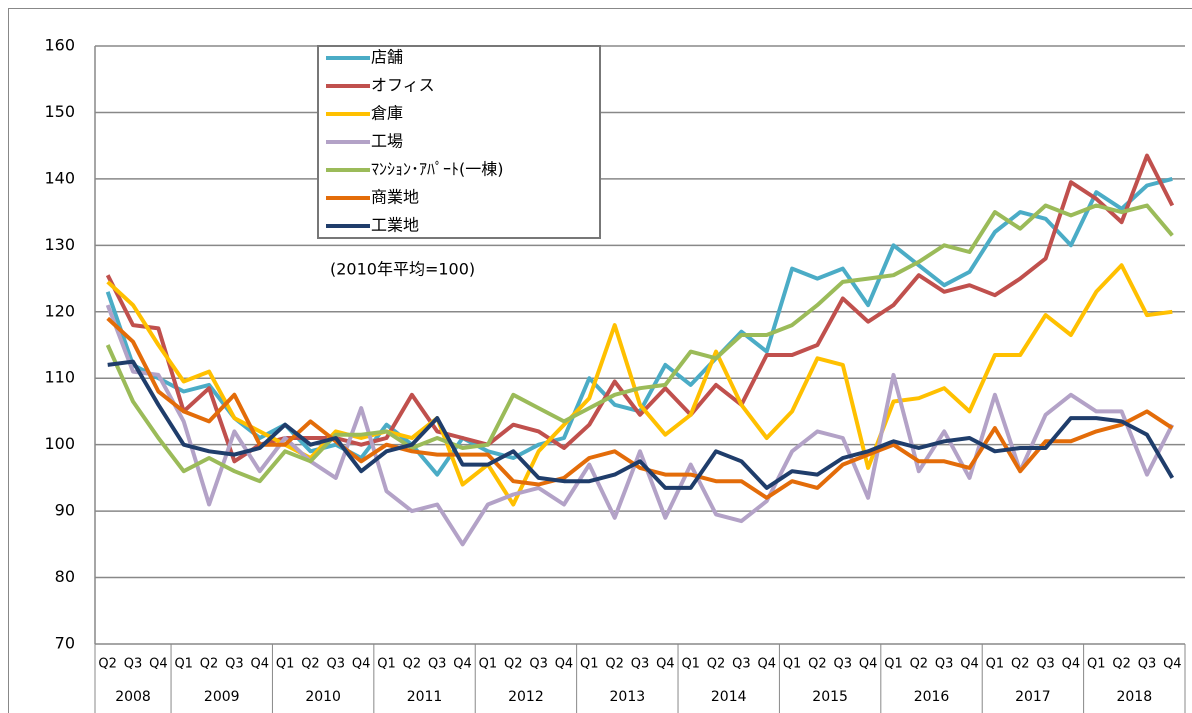 The width and height of the screenshot is (1192, 713). What do you see at coordinates (65, 643) in the screenshot?
I see `y-tick-label: 70` at bounding box center [65, 643].